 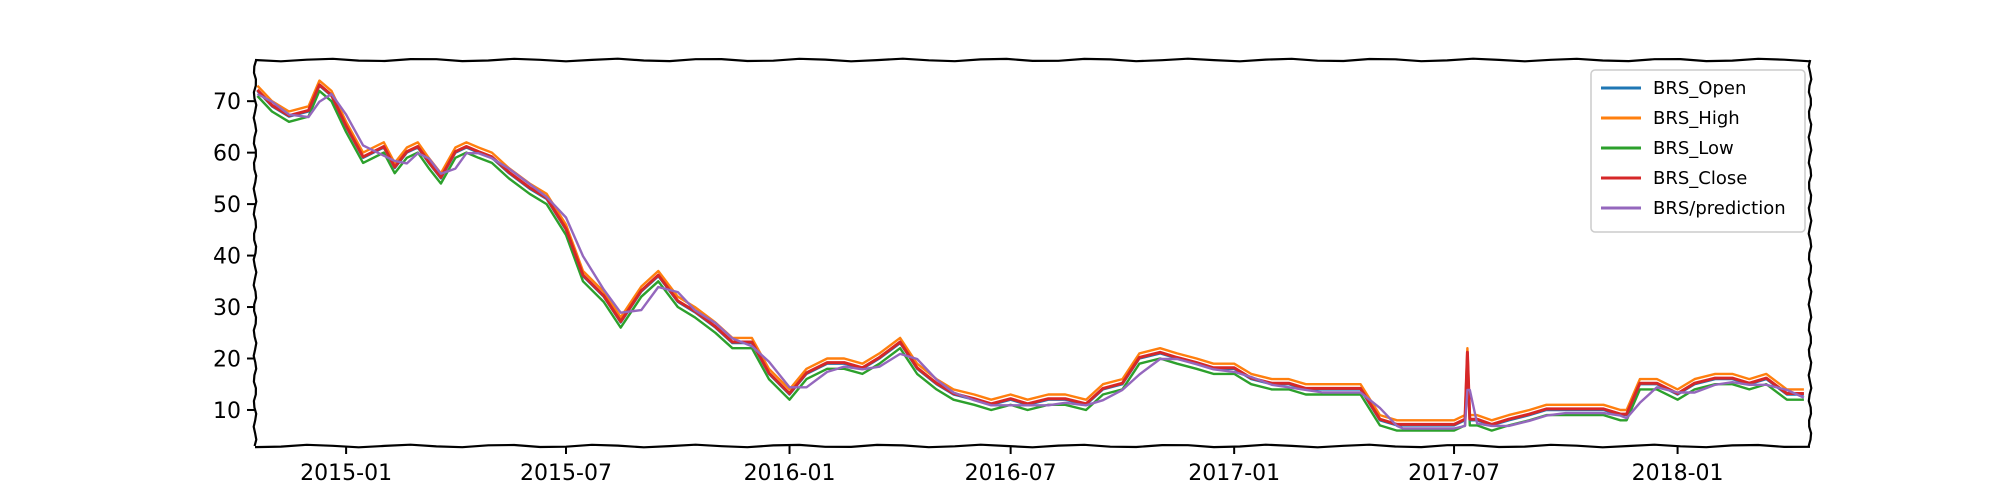 What do you see at coordinates (1700, 178) in the screenshot?
I see `legend-label: BRS_Close` at bounding box center [1700, 178].